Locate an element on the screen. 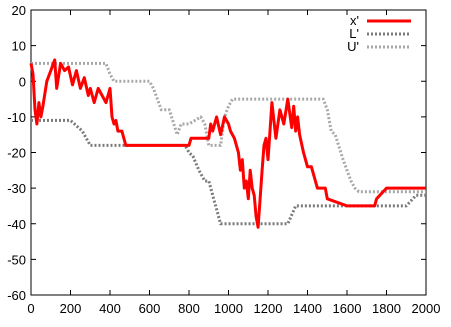 This screenshot has width=451, height=327. x-tick-label: 400 is located at coordinates (110, 308).